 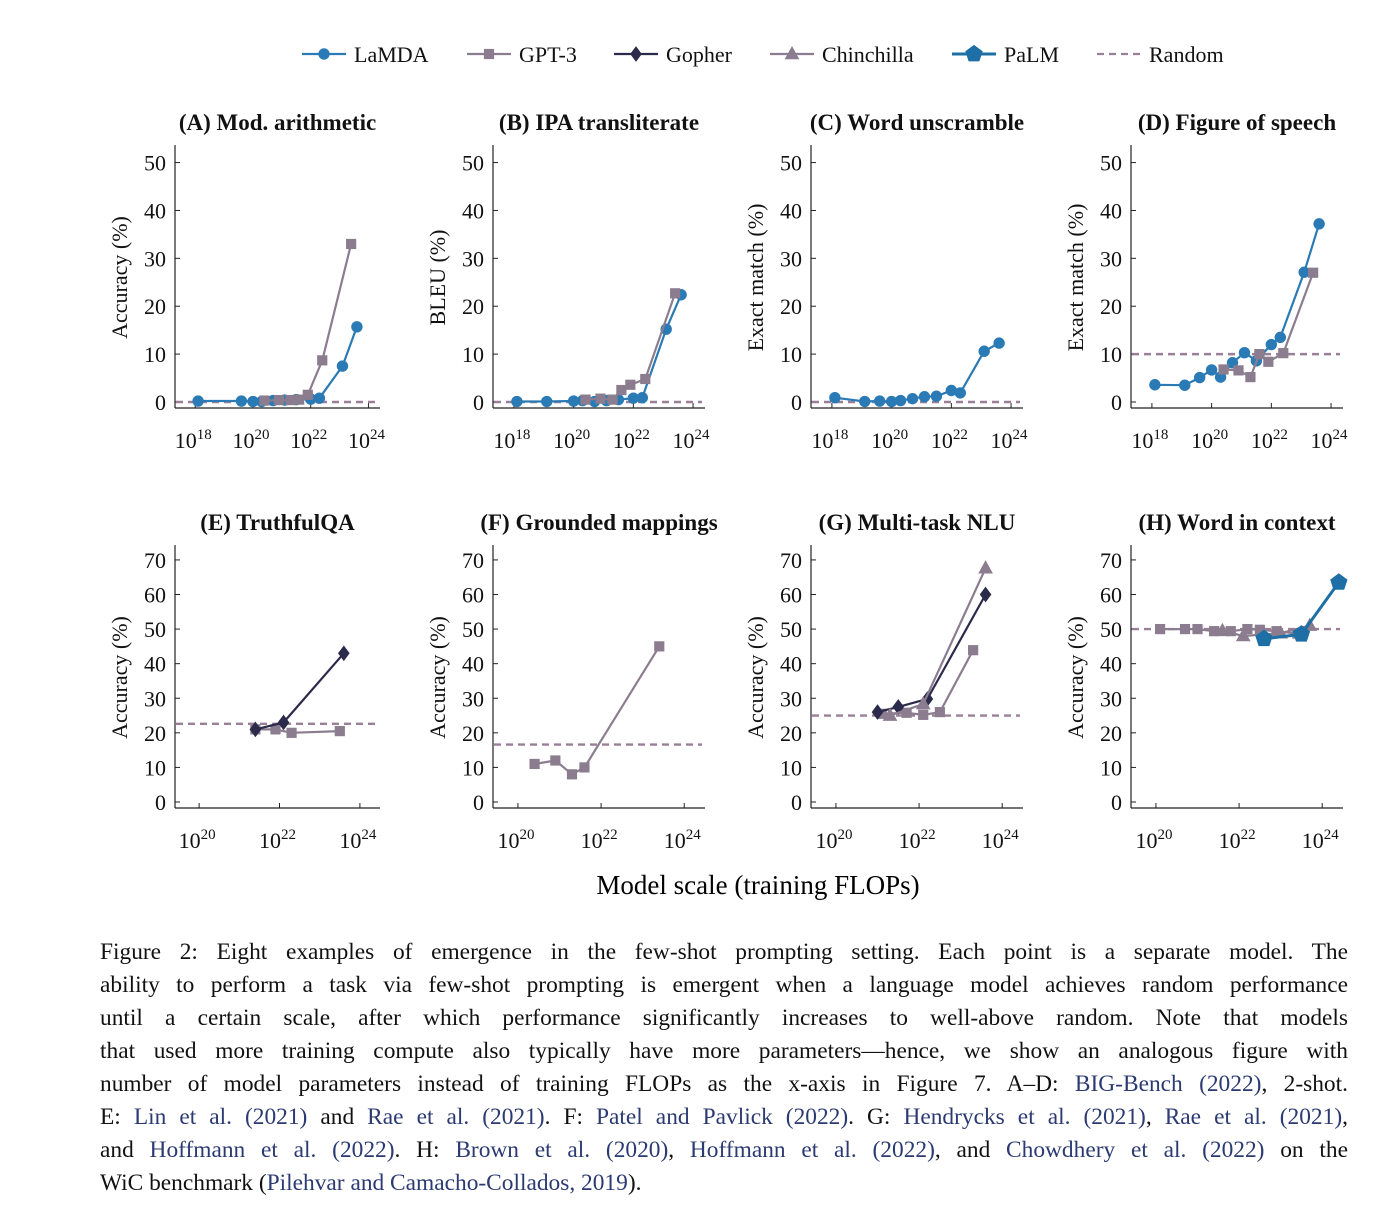 What do you see at coordinates (324, 54) in the screenshot?
I see `legend-marker` at bounding box center [324, 54].